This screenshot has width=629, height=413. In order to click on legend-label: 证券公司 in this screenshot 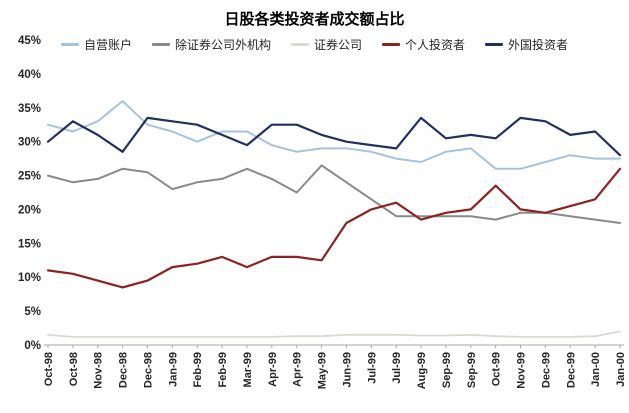, I will do `click(337, 45)`.